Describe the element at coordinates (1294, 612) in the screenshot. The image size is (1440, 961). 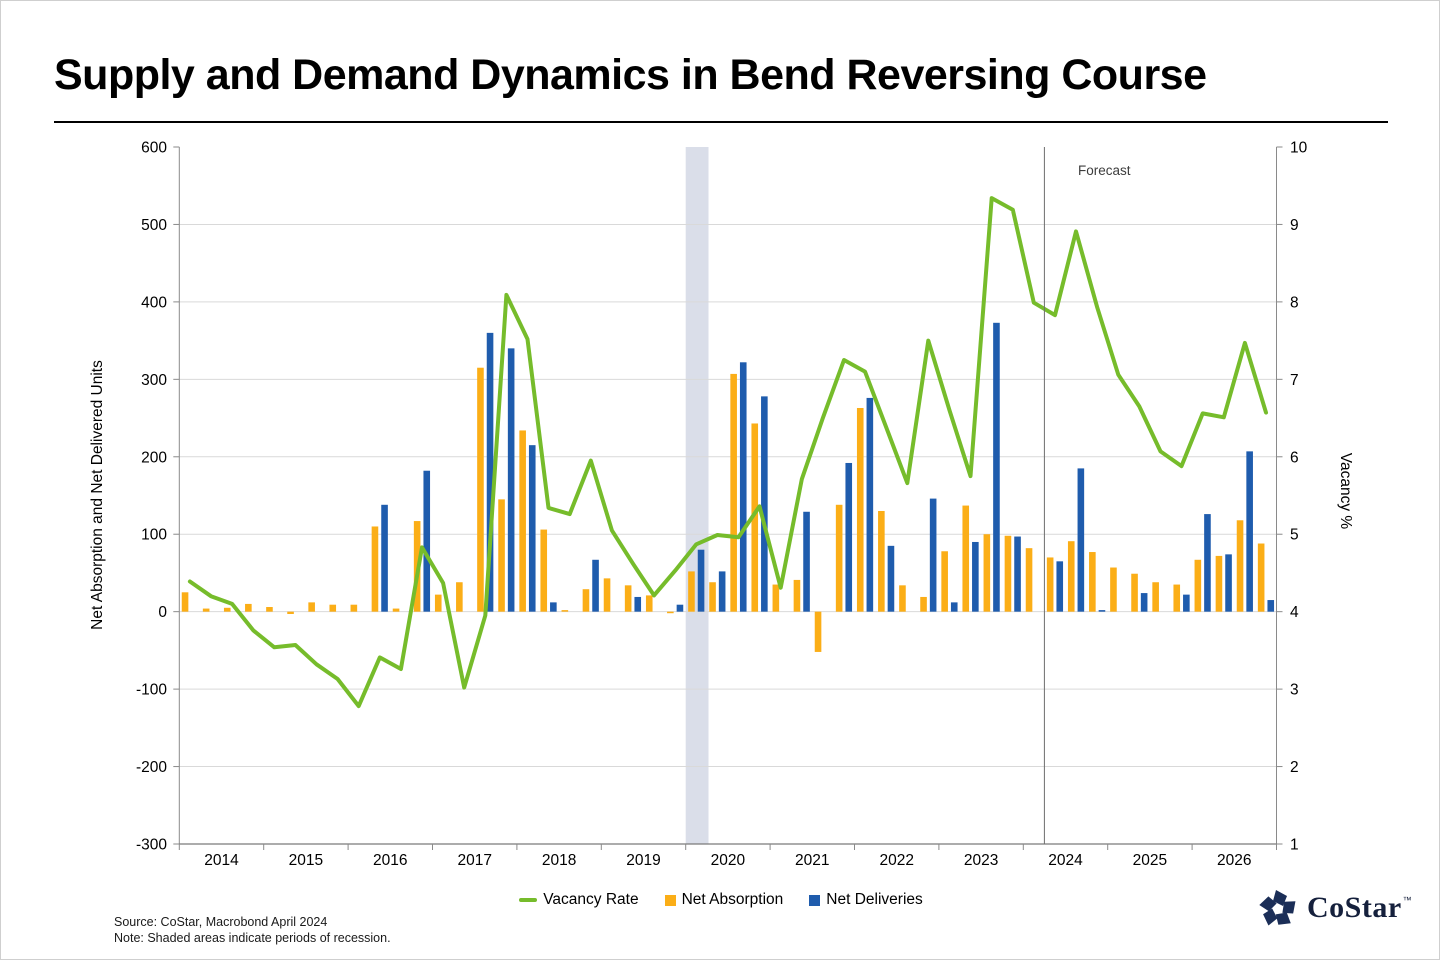
I see `svg-text: 4` at that location.